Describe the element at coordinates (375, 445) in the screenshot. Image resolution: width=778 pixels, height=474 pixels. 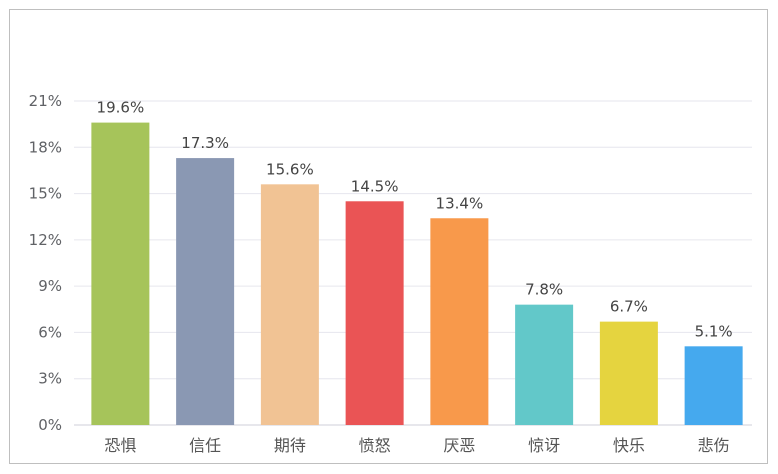
I see `category-label: 愤怒` at that location.